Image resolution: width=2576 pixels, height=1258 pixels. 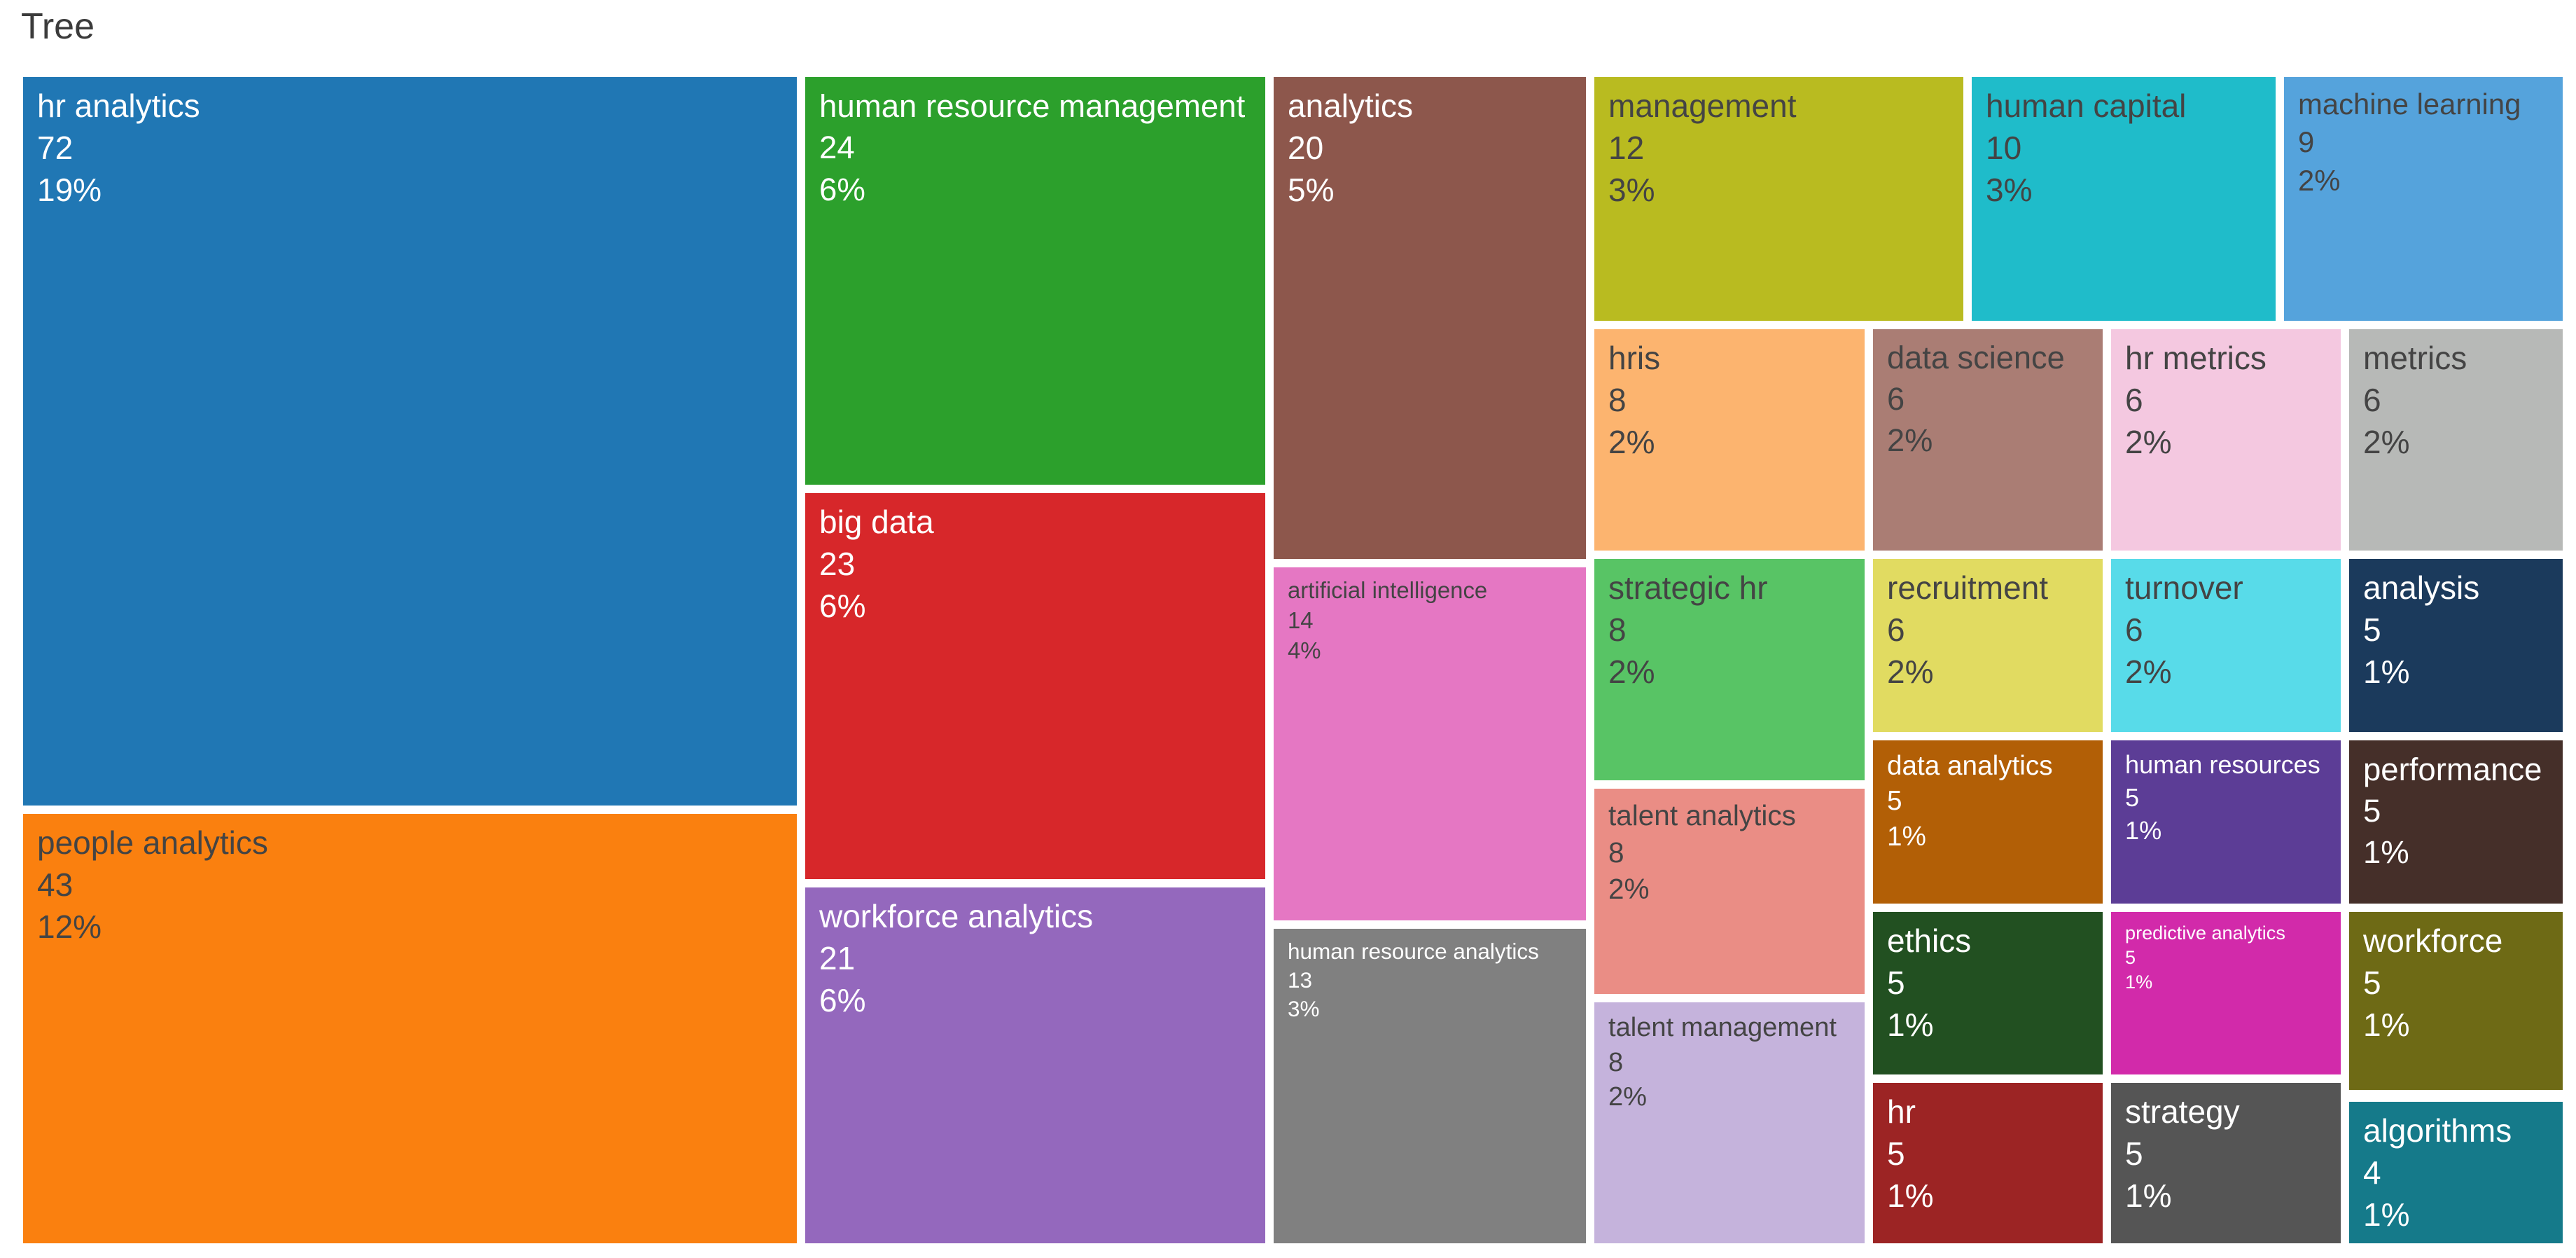 I want to click on treemap-tile-management: management 12 3%, so click(x=1778, y=199).